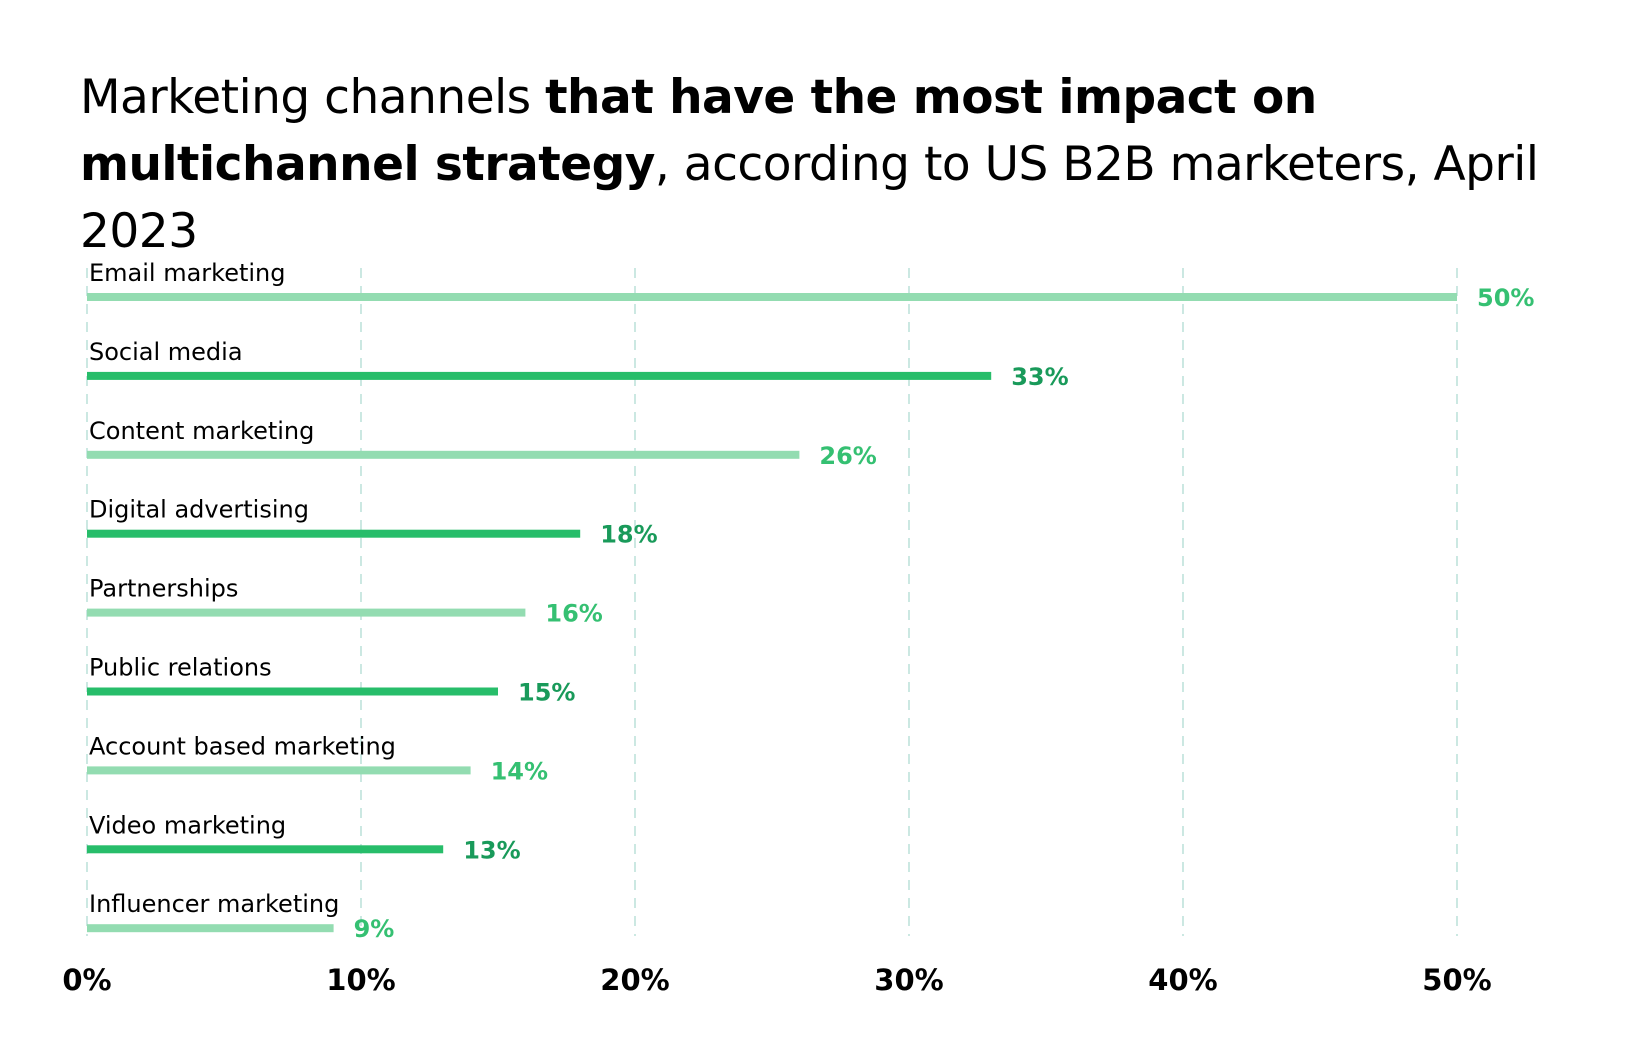 The width and height of the screenshot is (1628, 1050). I want to click on category-label: Video marketing, so click(187, 825).